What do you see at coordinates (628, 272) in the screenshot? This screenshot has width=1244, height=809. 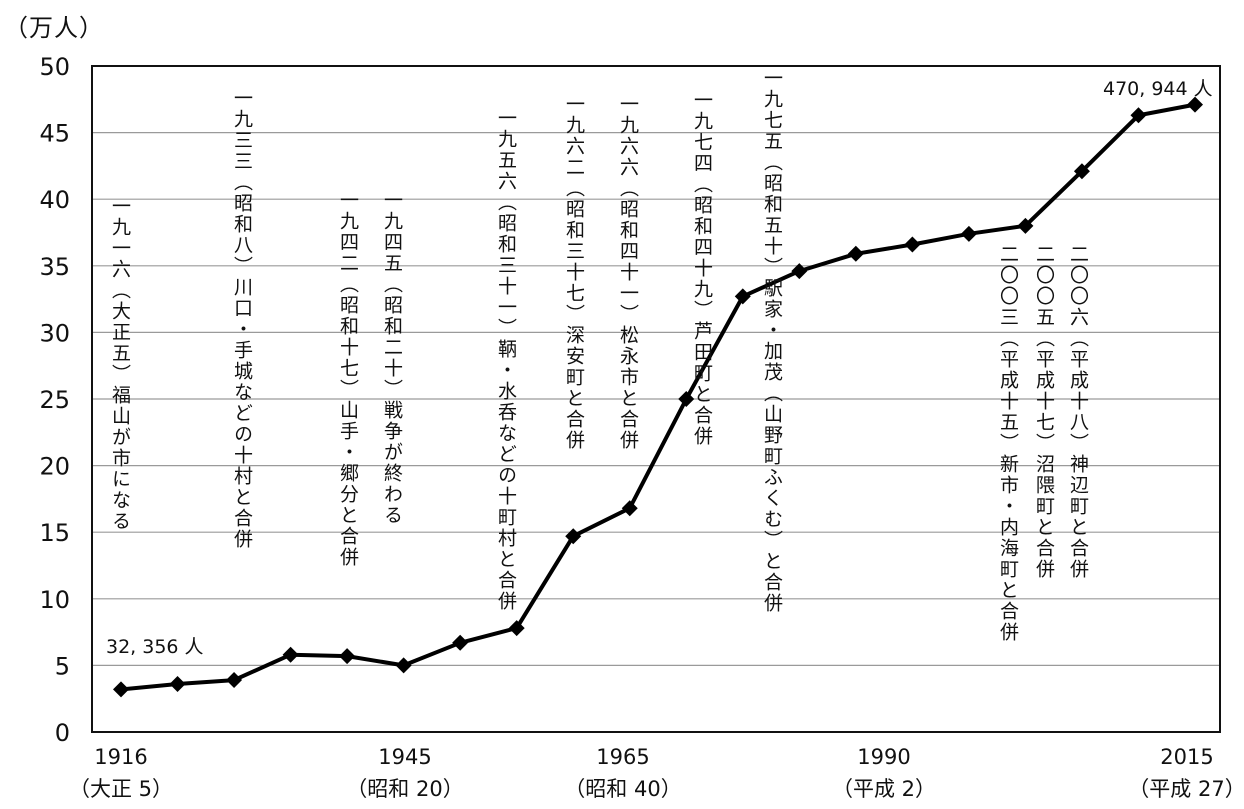 I see `annotation-1966: 一九六六（昭和四十一）松永市と合併` at bounding box center [628, 272].